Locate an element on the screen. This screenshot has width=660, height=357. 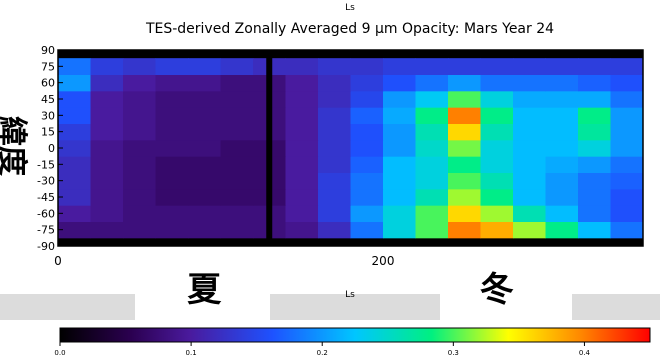
colorbar-bar is located at coordinates (355, 335).